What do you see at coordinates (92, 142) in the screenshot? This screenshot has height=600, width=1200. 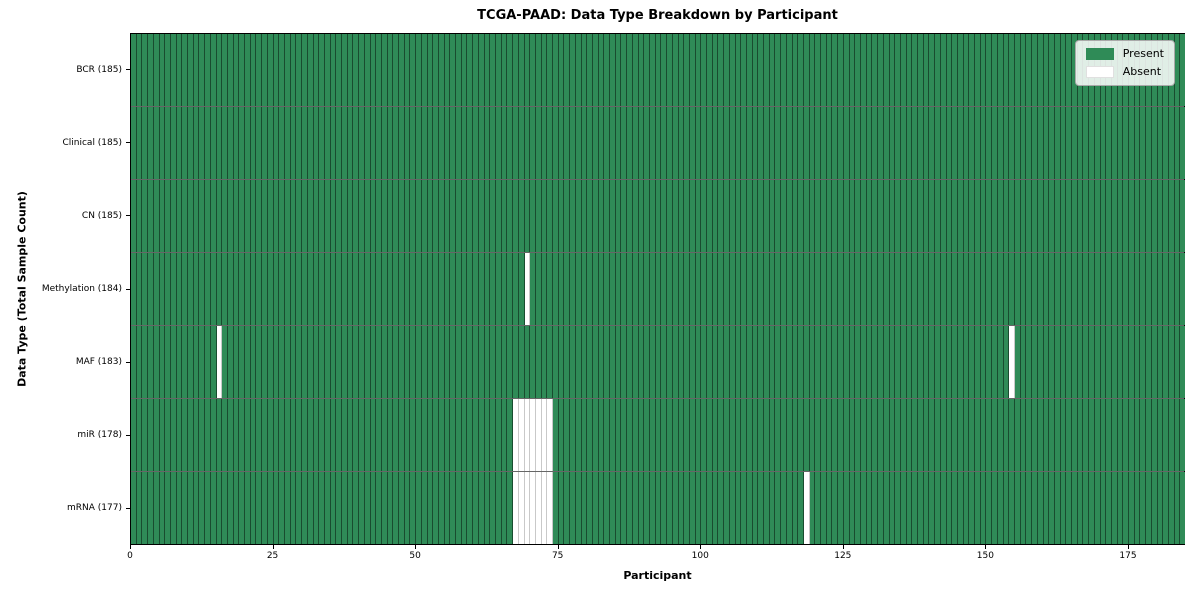 I see `y-tick-label-Clinical: Clinical (185)` at bounding box center [92, 142].